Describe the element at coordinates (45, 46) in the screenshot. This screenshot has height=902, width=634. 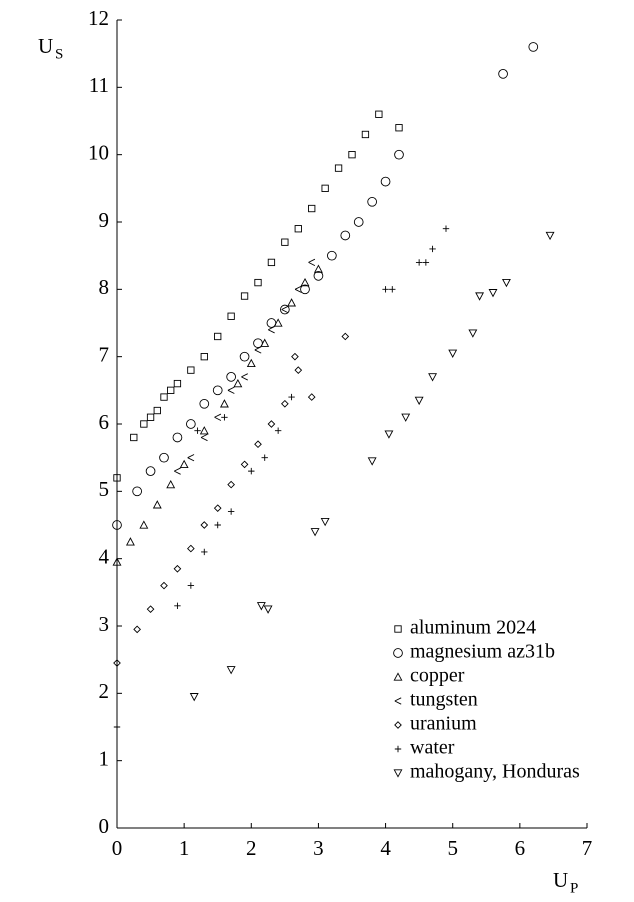
I see `y-axis-label: U` at that location.